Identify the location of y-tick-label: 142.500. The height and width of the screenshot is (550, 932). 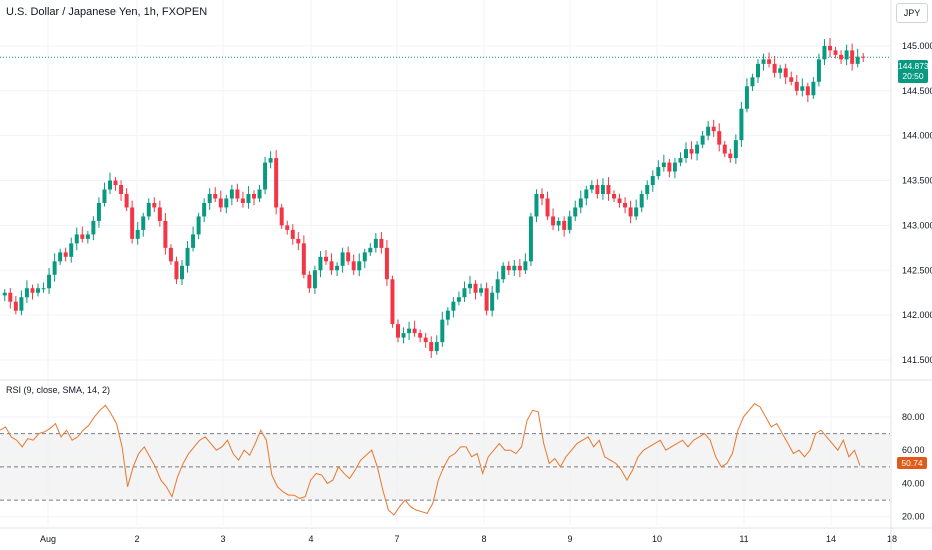
(917, 270).